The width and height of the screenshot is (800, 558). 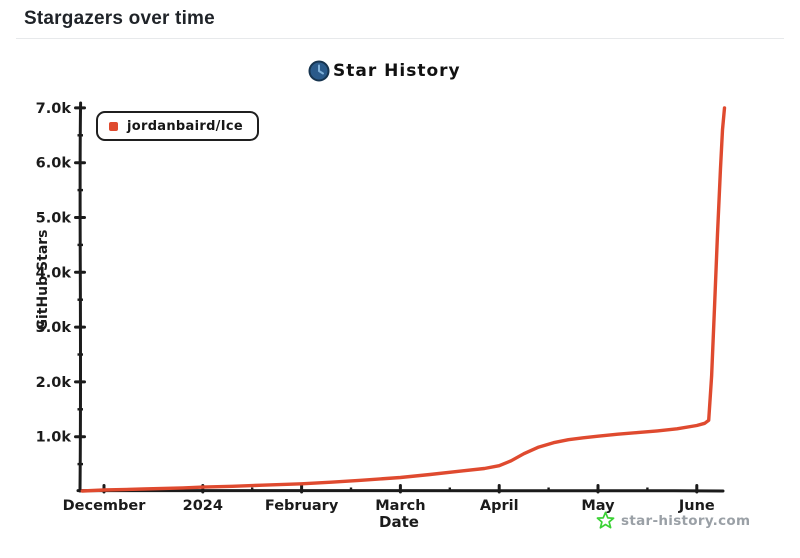 What do you see at coordinates (113, 126) in the screenshot?
I see `legend-marker-icon` at bounding box center [113, 126].